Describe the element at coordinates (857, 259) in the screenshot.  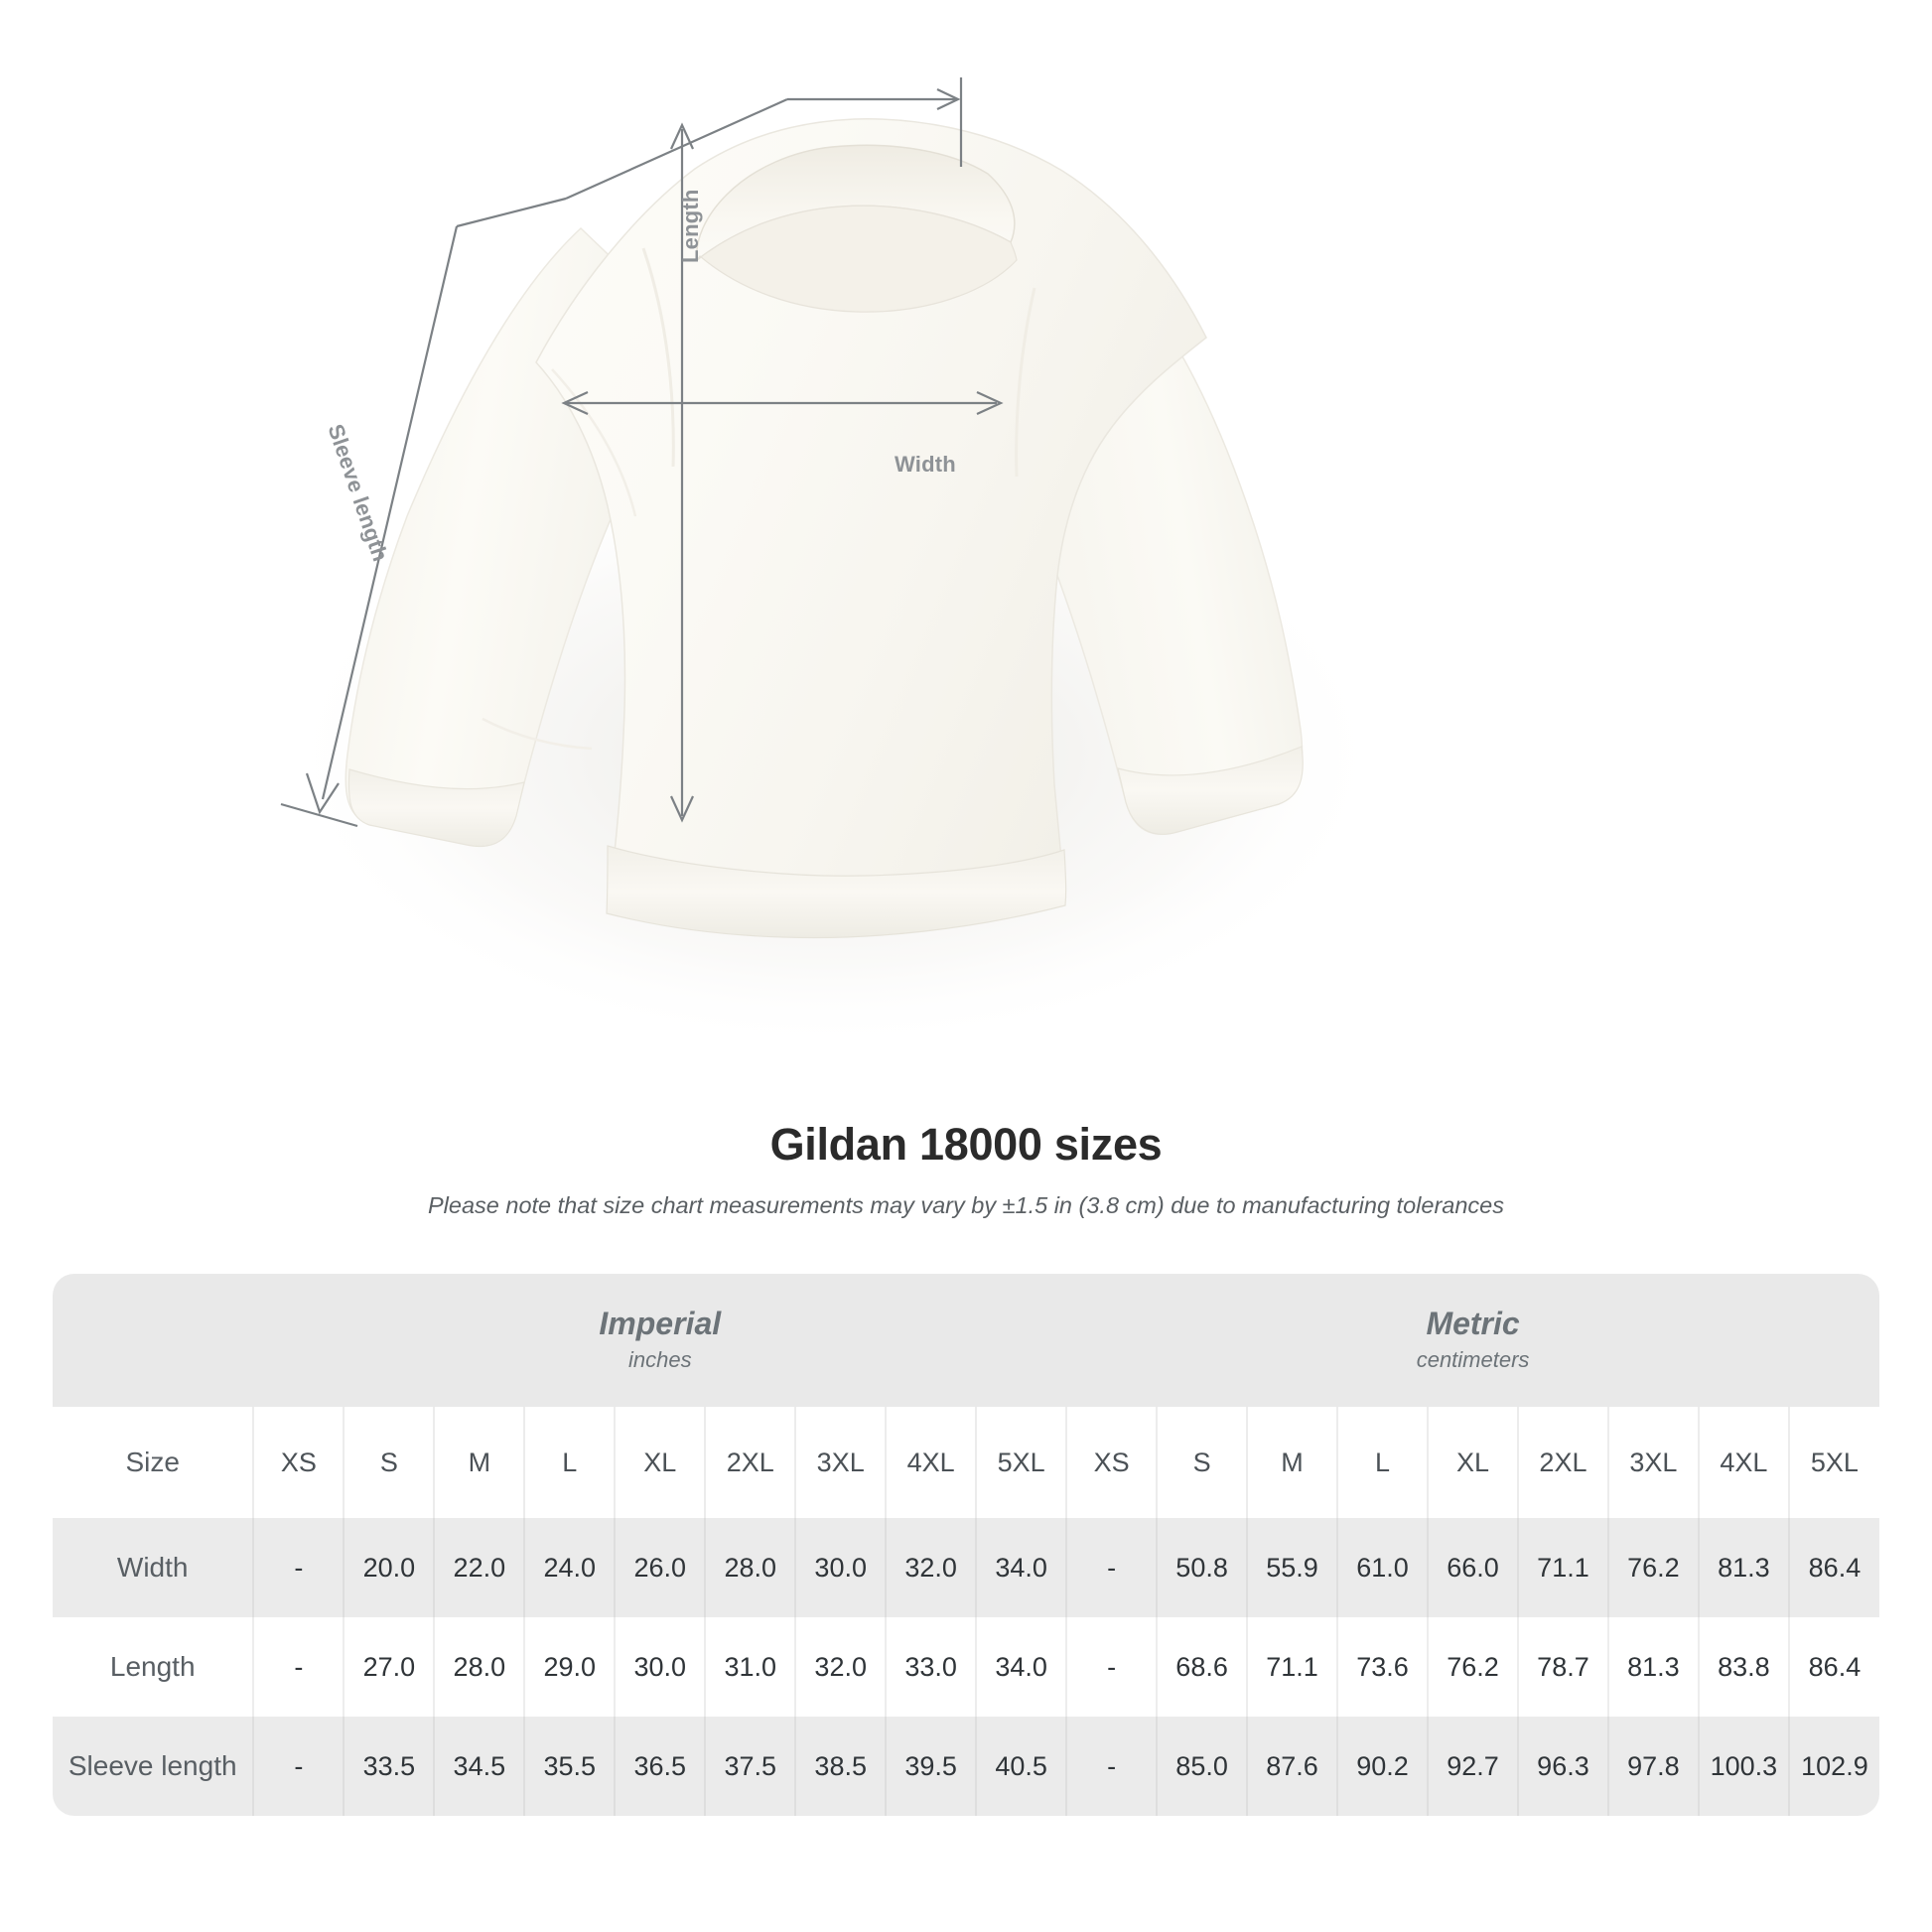
I see `collar-inner` at that location.